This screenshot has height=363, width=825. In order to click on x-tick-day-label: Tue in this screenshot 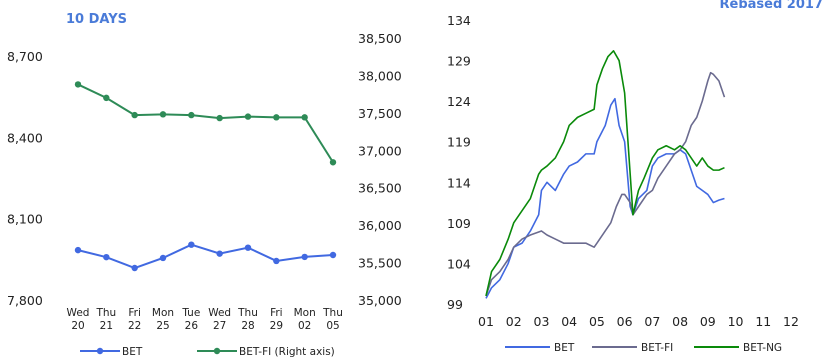, I will do `click(190, 313)`.